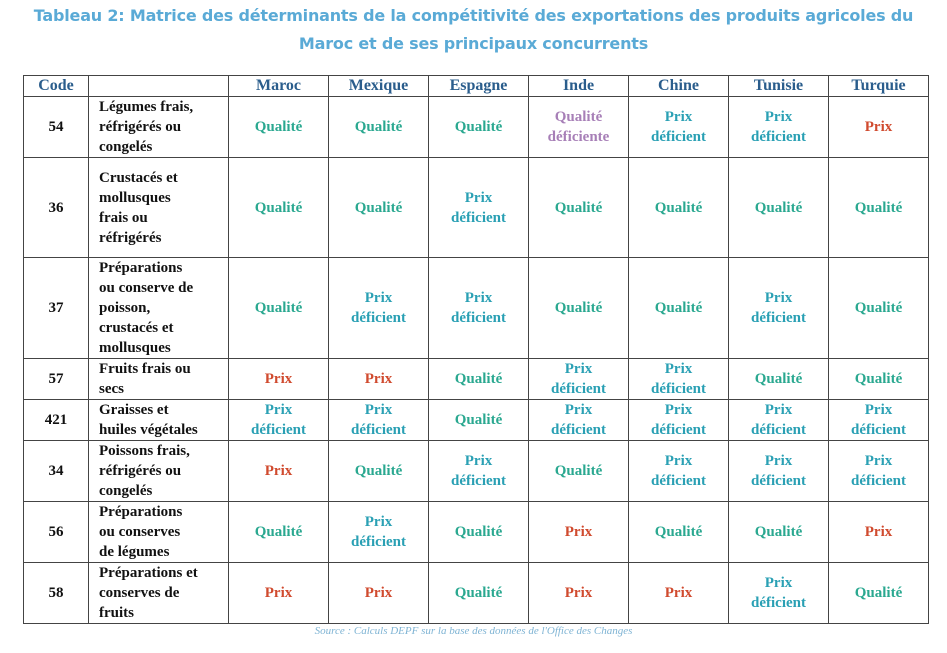 This screenshot has width=947, height=653. I want to click on header-country: Tunisie, so click(778, 86).